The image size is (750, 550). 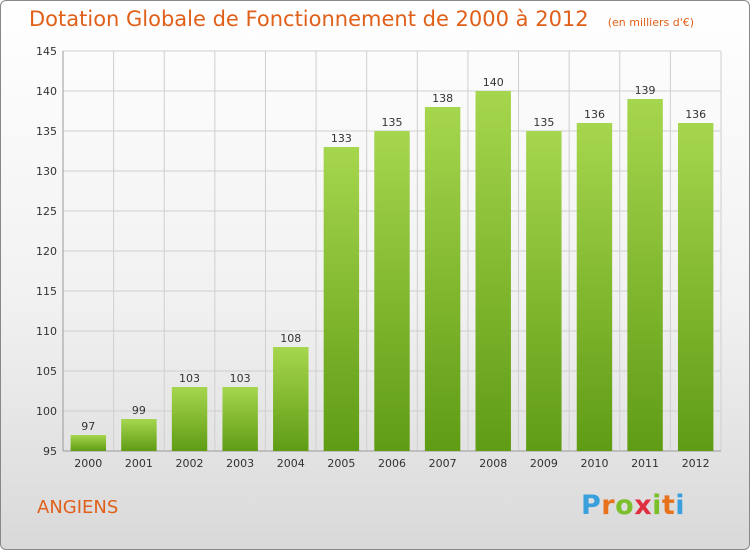 I want to click on y-tick-label: 105, so click(x=46, y=371).